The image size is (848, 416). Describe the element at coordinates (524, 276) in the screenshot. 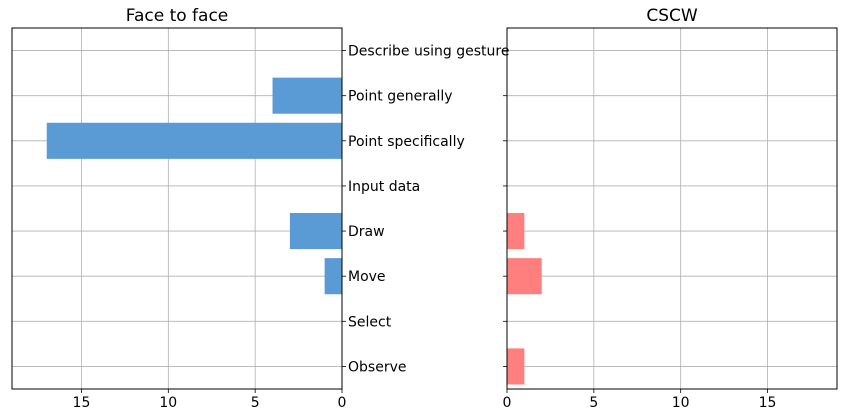

I see `right-bar-move` at that location.